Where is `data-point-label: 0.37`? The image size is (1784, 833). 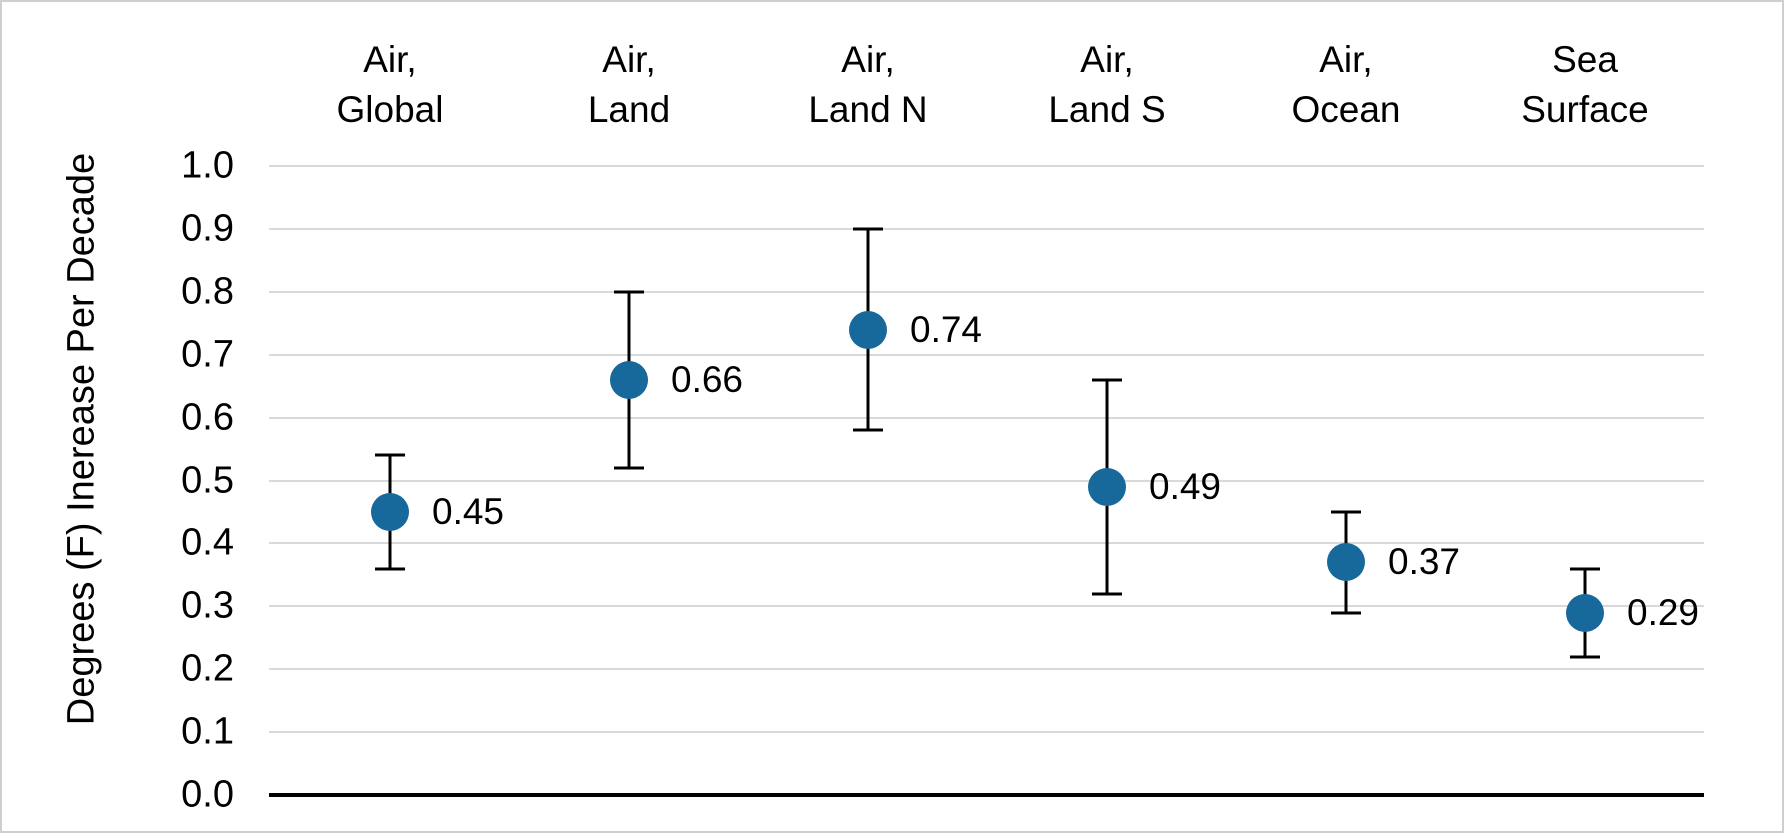
data-point-label: 0.37 is located at coordinates (1424, 562).